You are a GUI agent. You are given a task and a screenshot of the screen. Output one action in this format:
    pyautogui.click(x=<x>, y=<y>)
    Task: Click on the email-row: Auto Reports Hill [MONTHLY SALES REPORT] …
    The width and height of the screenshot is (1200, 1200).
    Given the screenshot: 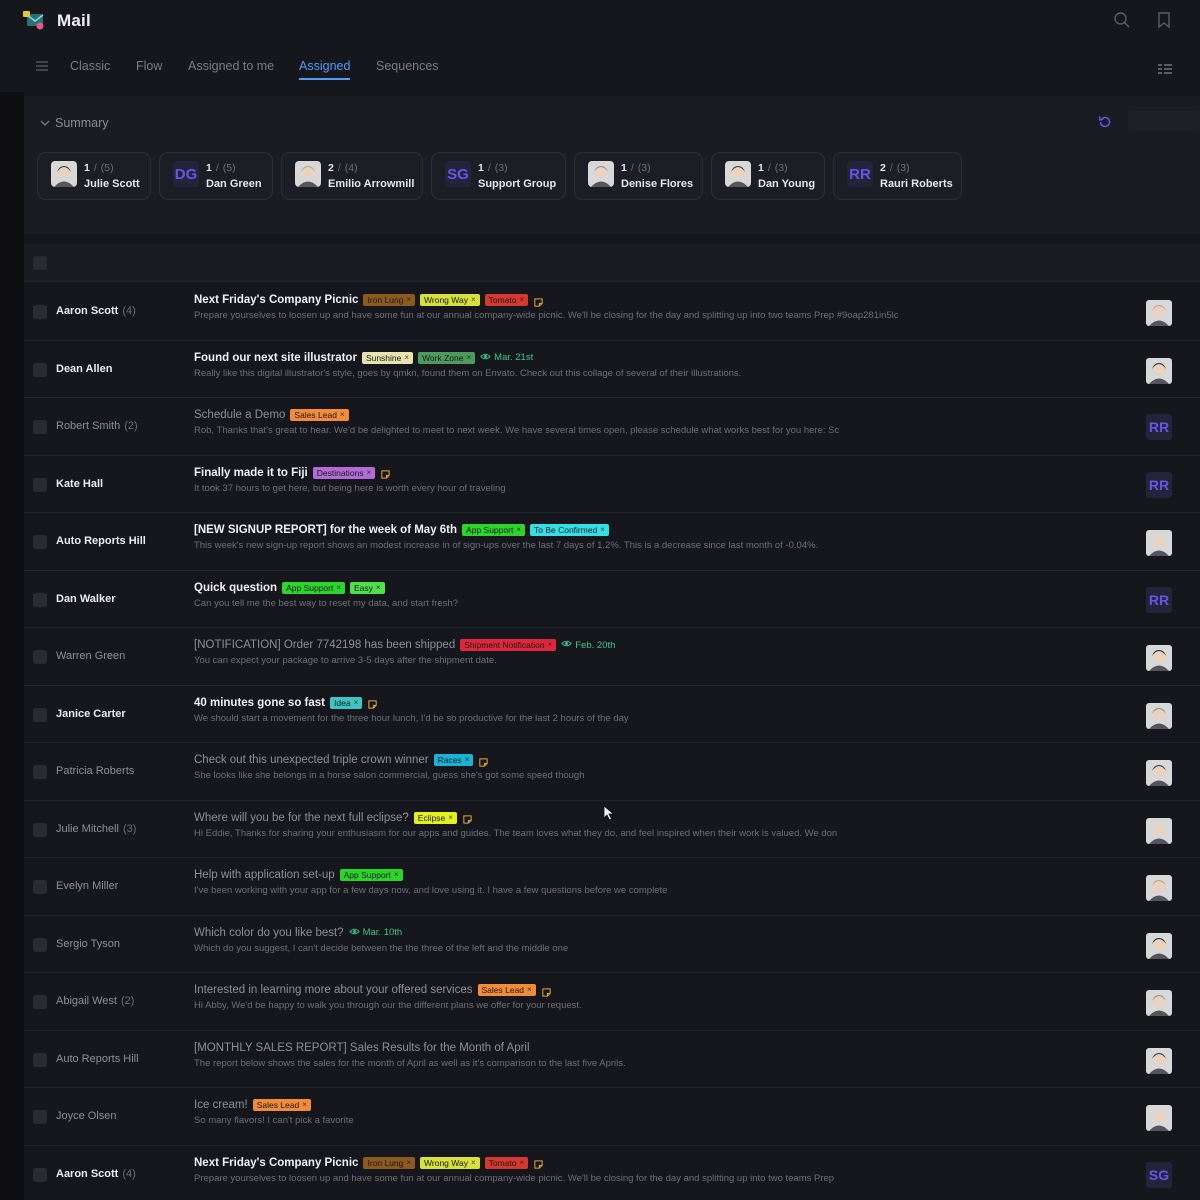 What is the action you would take?
    pyautogui.click(x=612, y=1059)
    